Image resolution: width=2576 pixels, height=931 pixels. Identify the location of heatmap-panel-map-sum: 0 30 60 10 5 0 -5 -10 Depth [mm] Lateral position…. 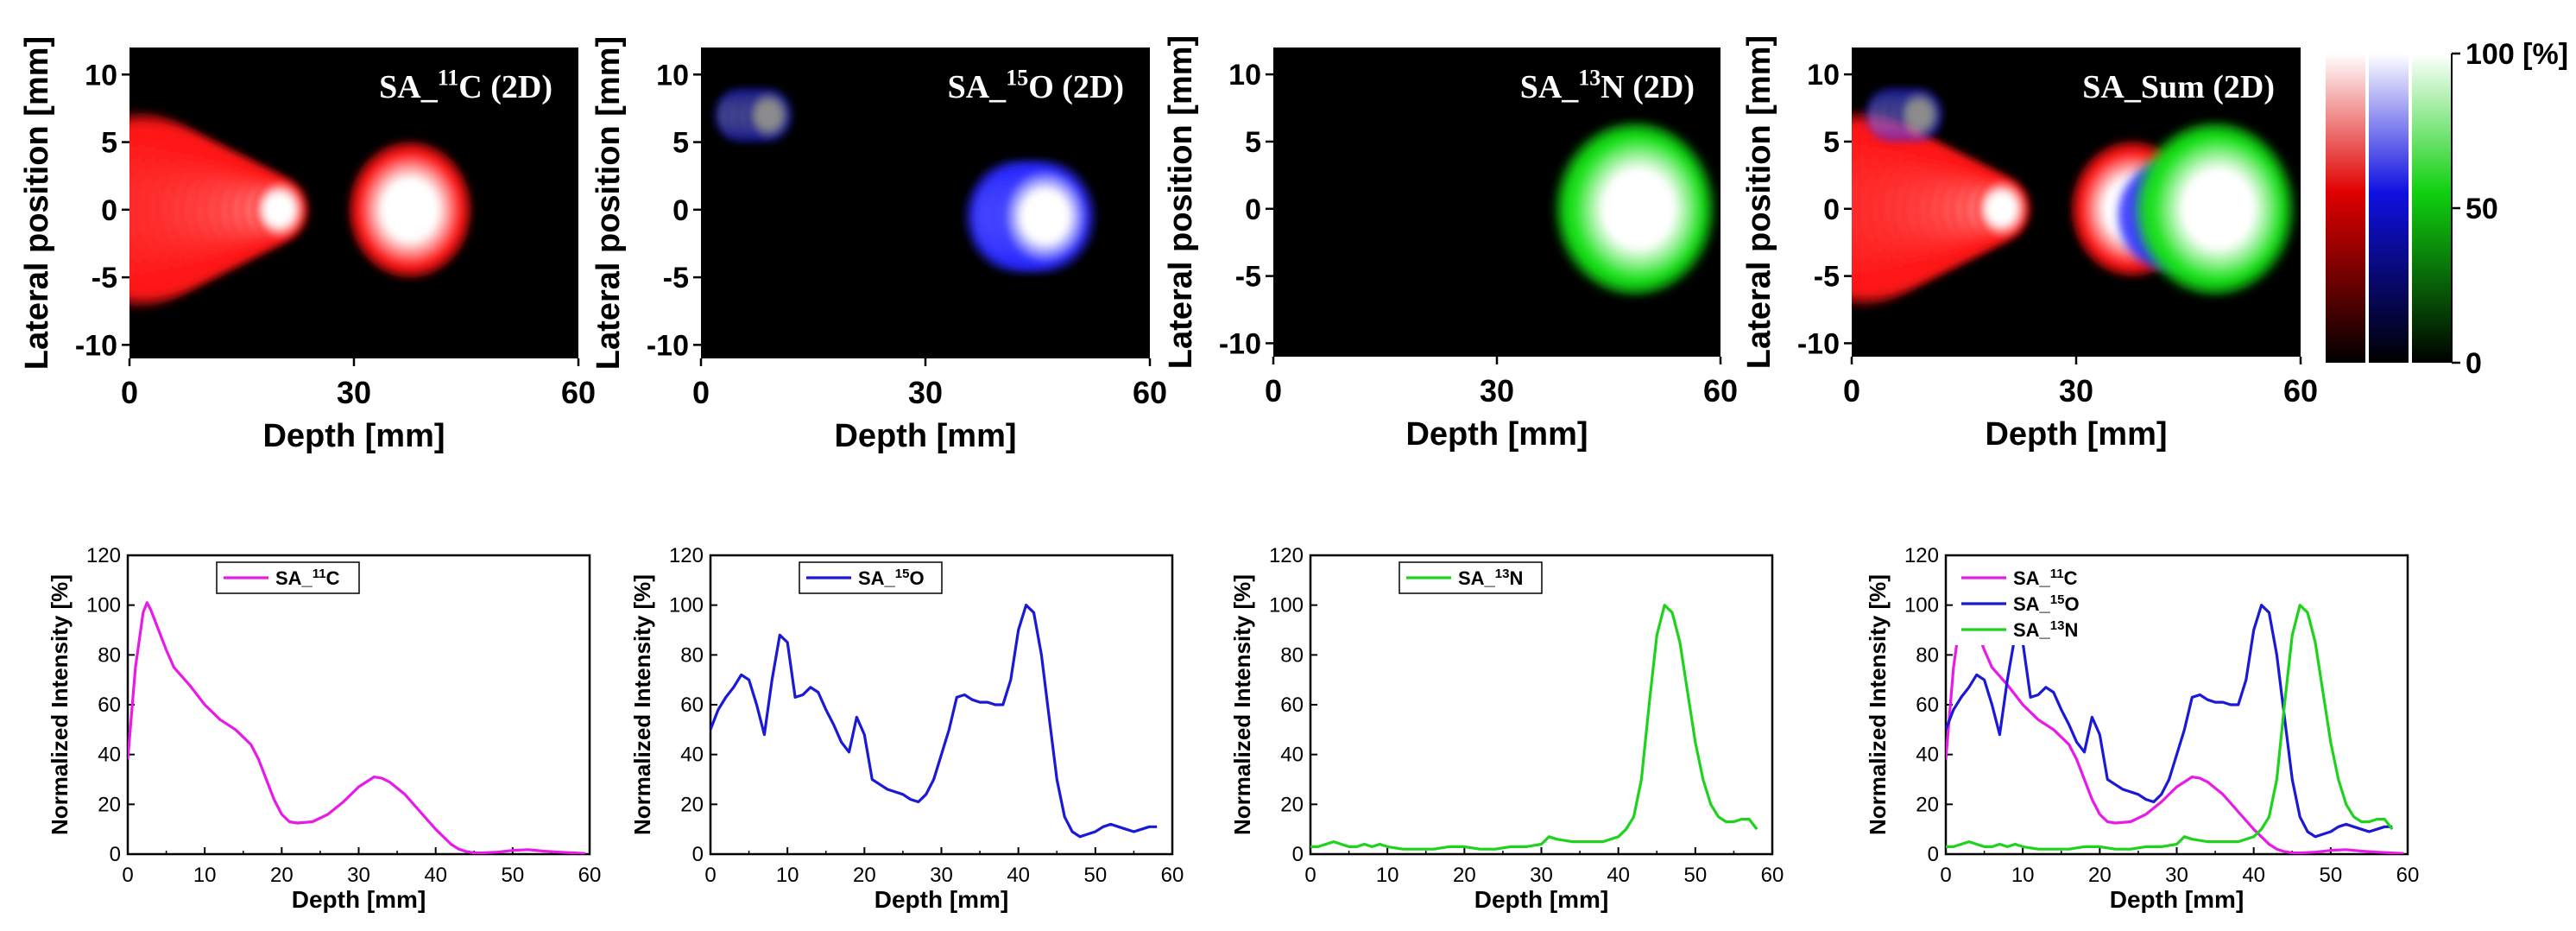
(2029, 244).